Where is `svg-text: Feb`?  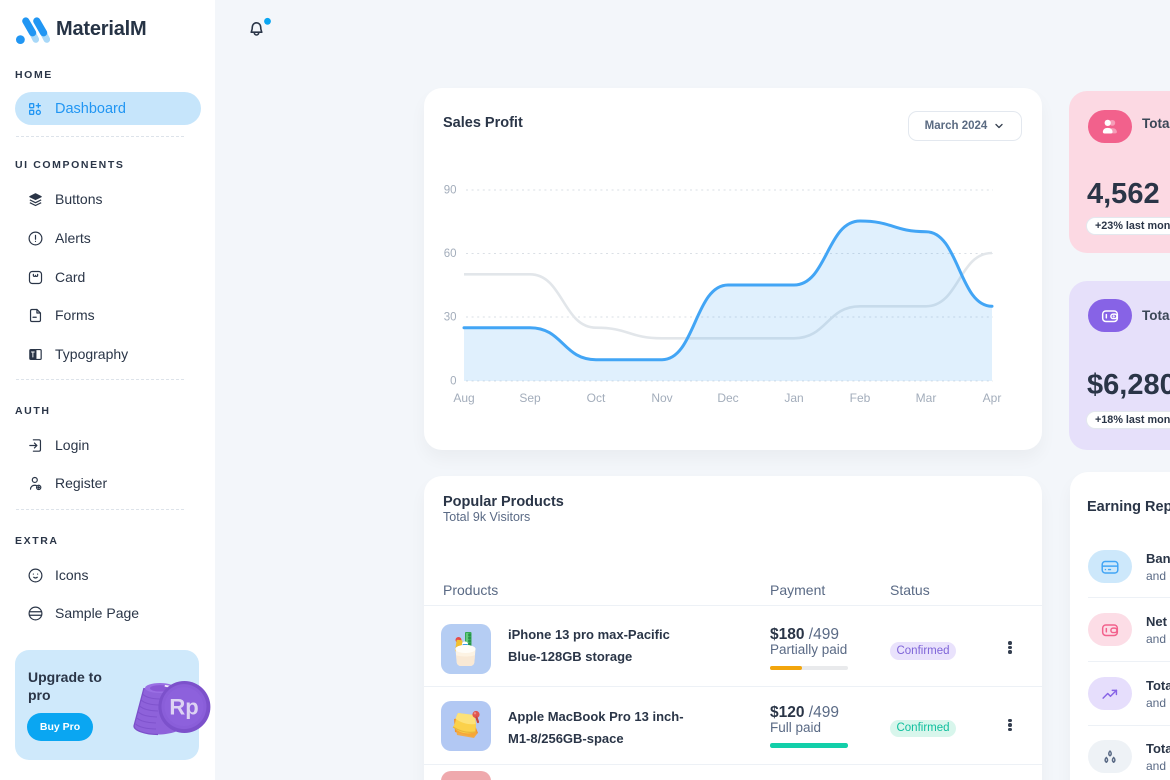 svg-text: Feb is located at coordinates (860, 398).